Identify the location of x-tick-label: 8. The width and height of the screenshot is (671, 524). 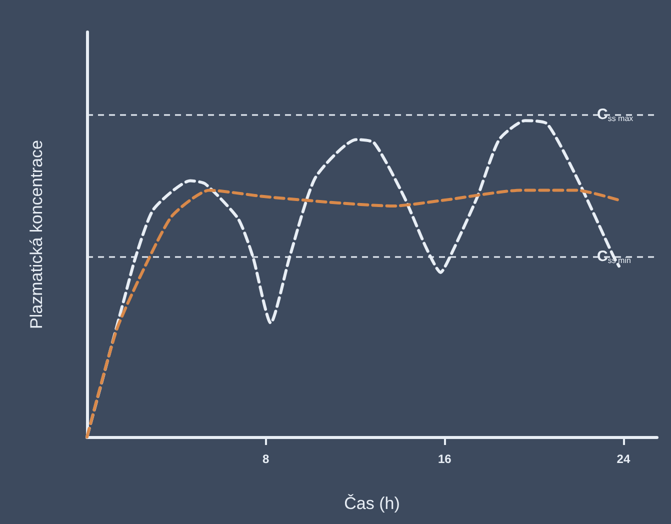
(266, 459).